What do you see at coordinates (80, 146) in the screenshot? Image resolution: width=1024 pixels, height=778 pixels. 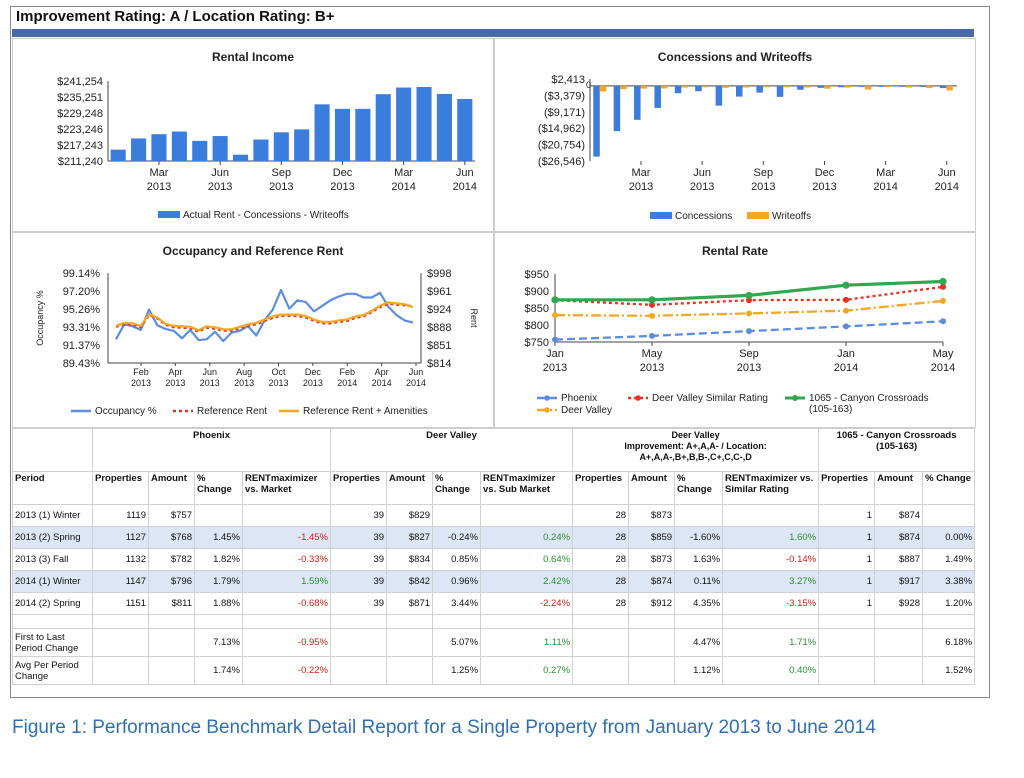 I see `y-tick-label: $217,243` at bounding box center [80, 146].